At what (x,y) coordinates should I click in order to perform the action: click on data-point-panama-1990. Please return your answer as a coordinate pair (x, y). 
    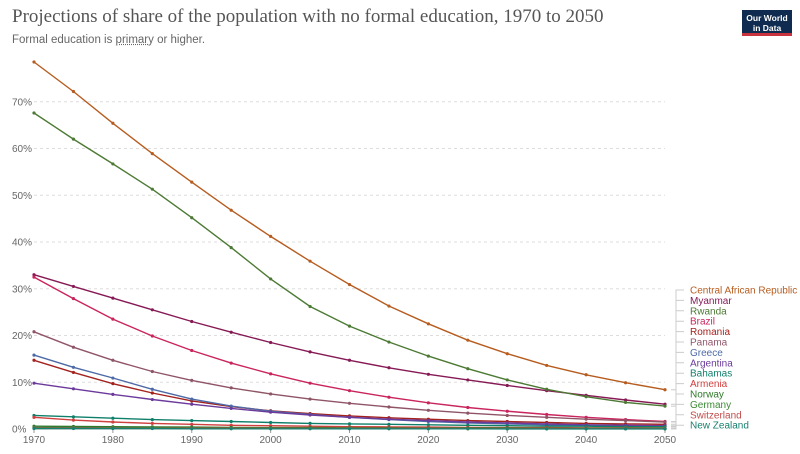
    Looking at the image, I should click on (192, 380).